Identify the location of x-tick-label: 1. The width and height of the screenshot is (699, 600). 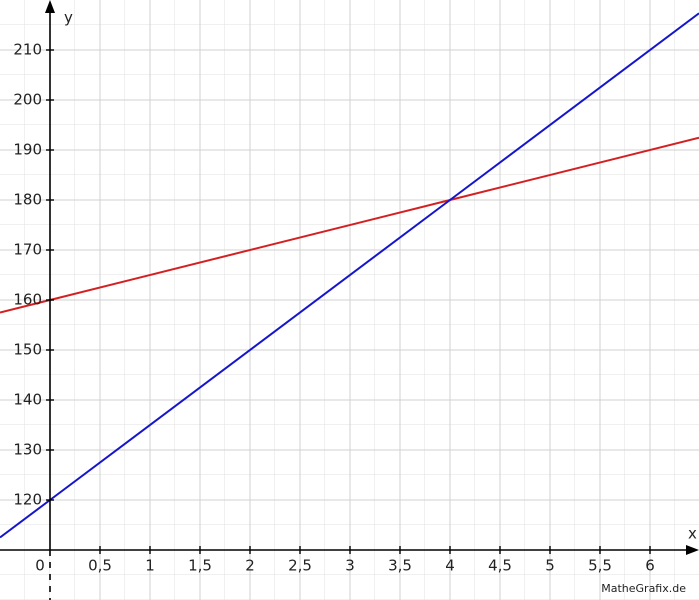
(150, 566).